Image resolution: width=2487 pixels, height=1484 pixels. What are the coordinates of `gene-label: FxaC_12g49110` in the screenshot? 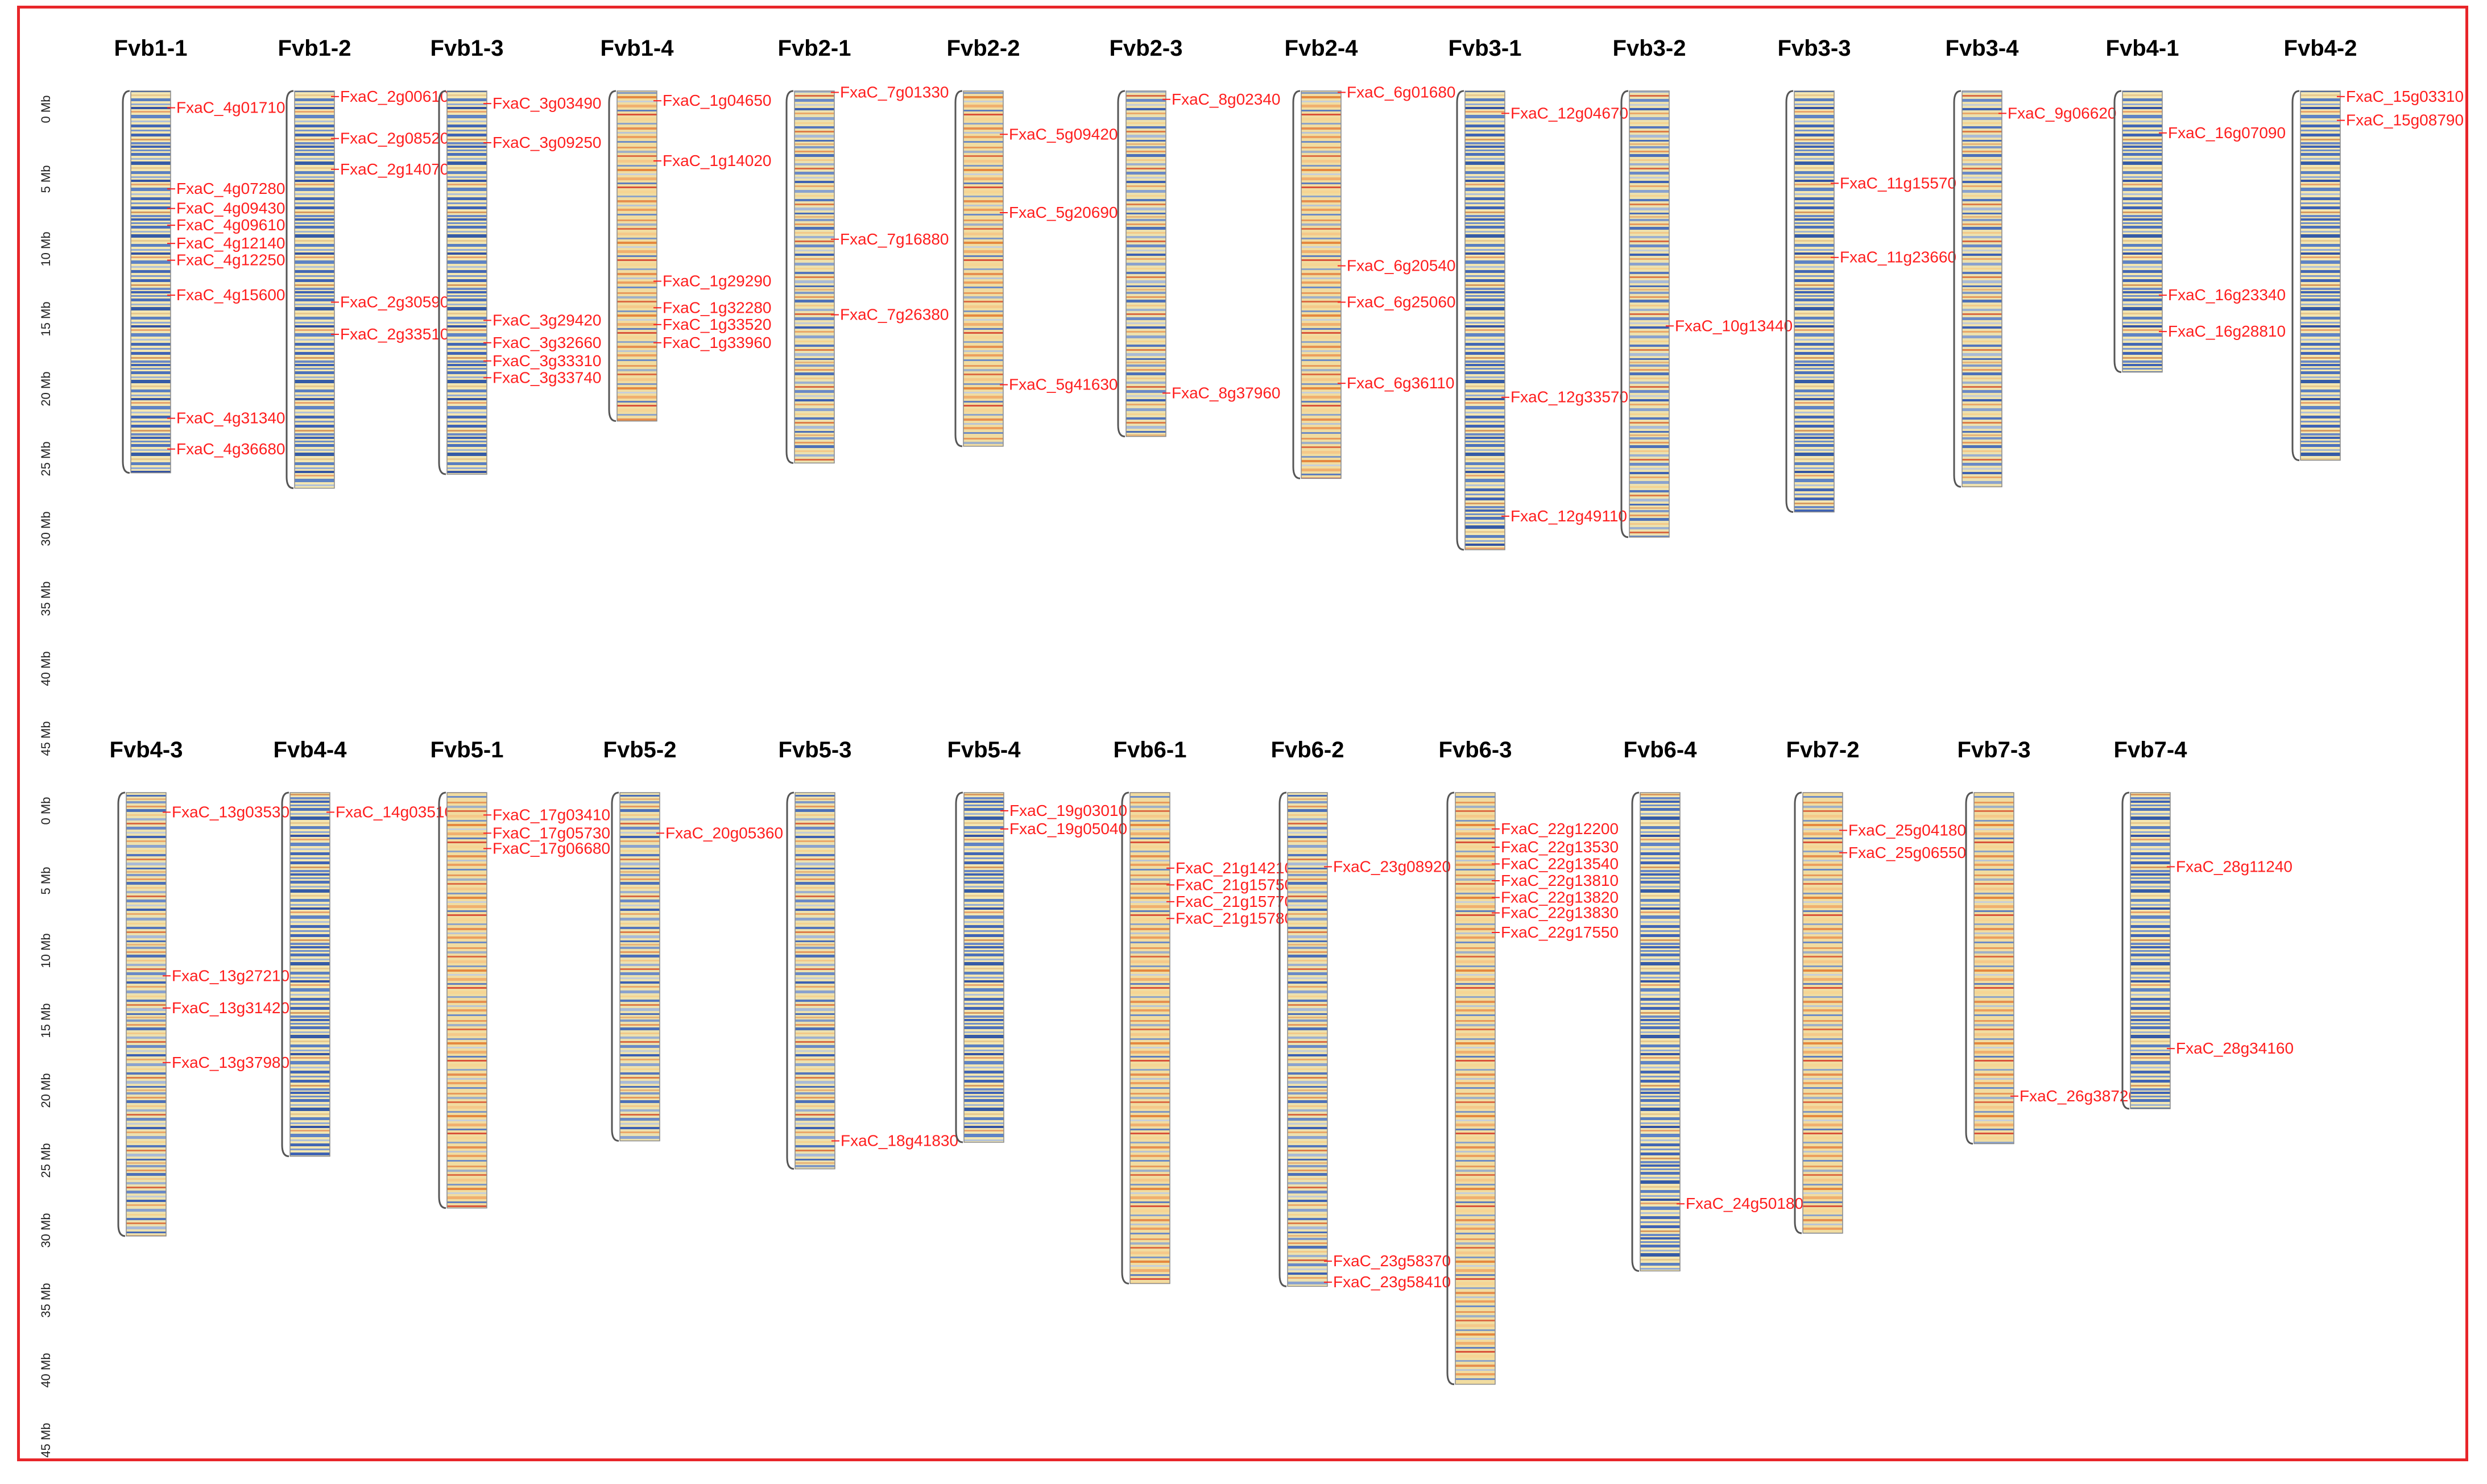 It's located at (1569, 516).